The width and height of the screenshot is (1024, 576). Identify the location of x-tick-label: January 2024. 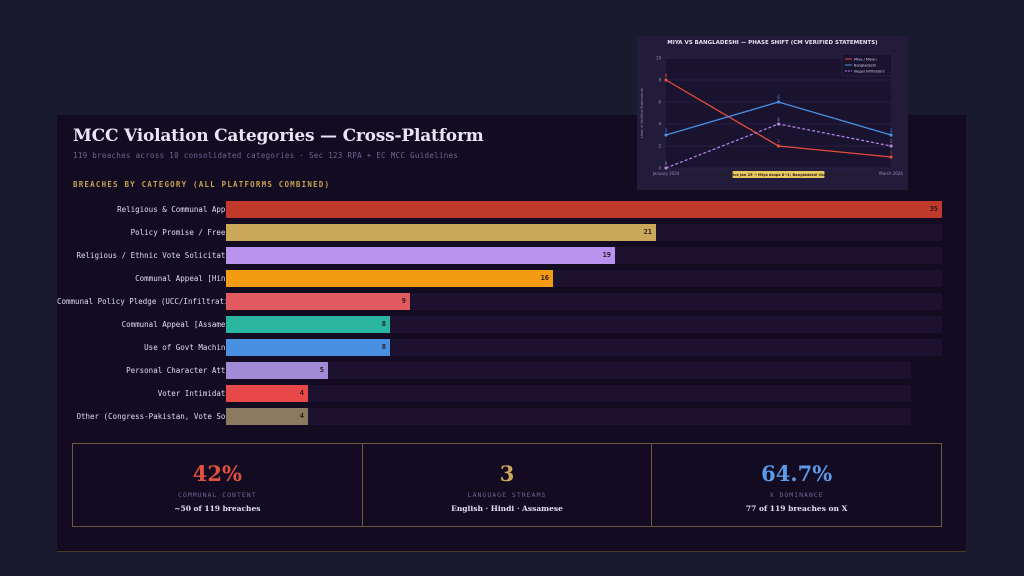
(666, 173).